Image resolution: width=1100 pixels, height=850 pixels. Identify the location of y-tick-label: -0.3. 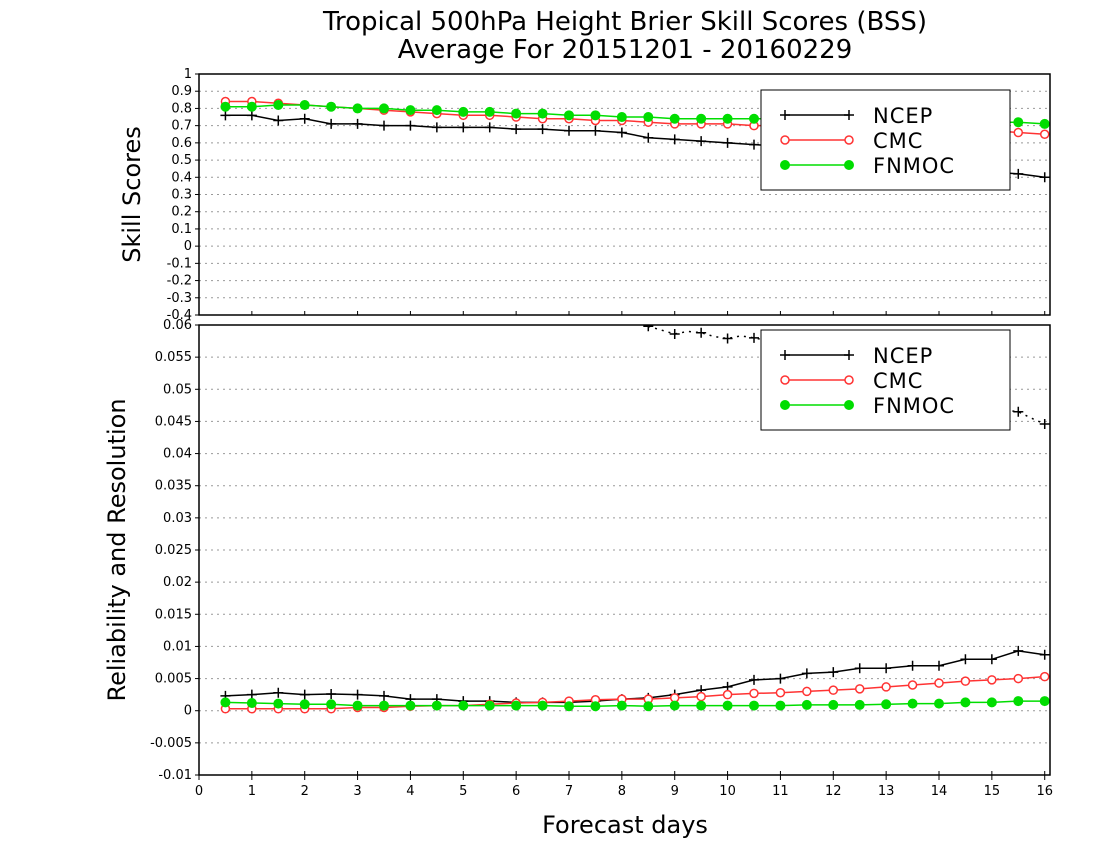
(179, 298).